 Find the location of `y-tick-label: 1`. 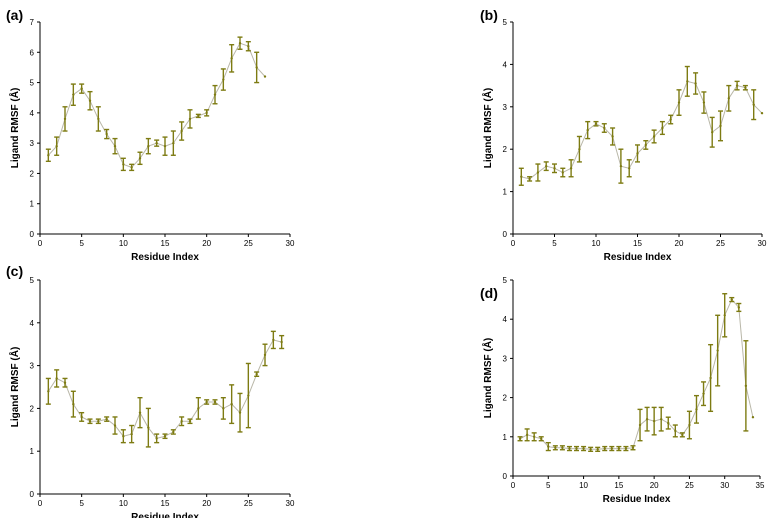

y-tick-label: 1 is located at coordinates (505, 437).